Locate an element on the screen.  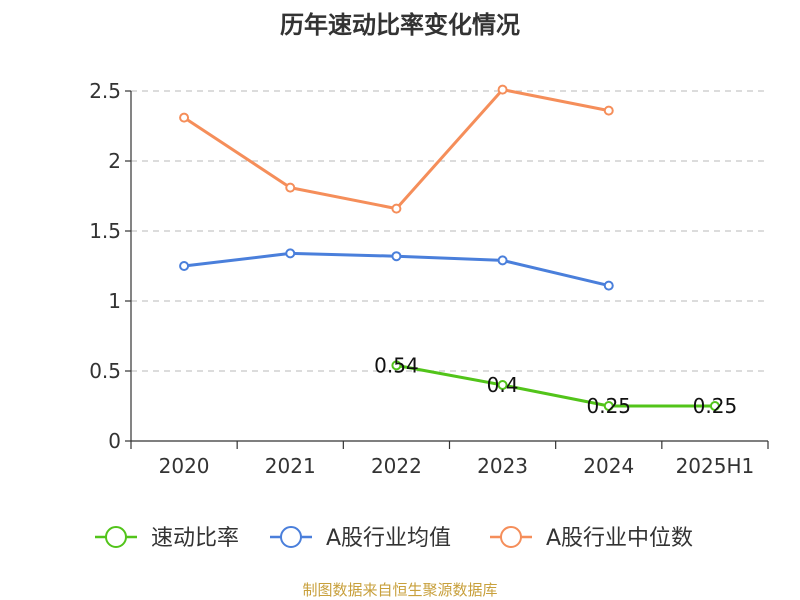
y-tick-label: 2.5 is located at coordinates (105, 91).